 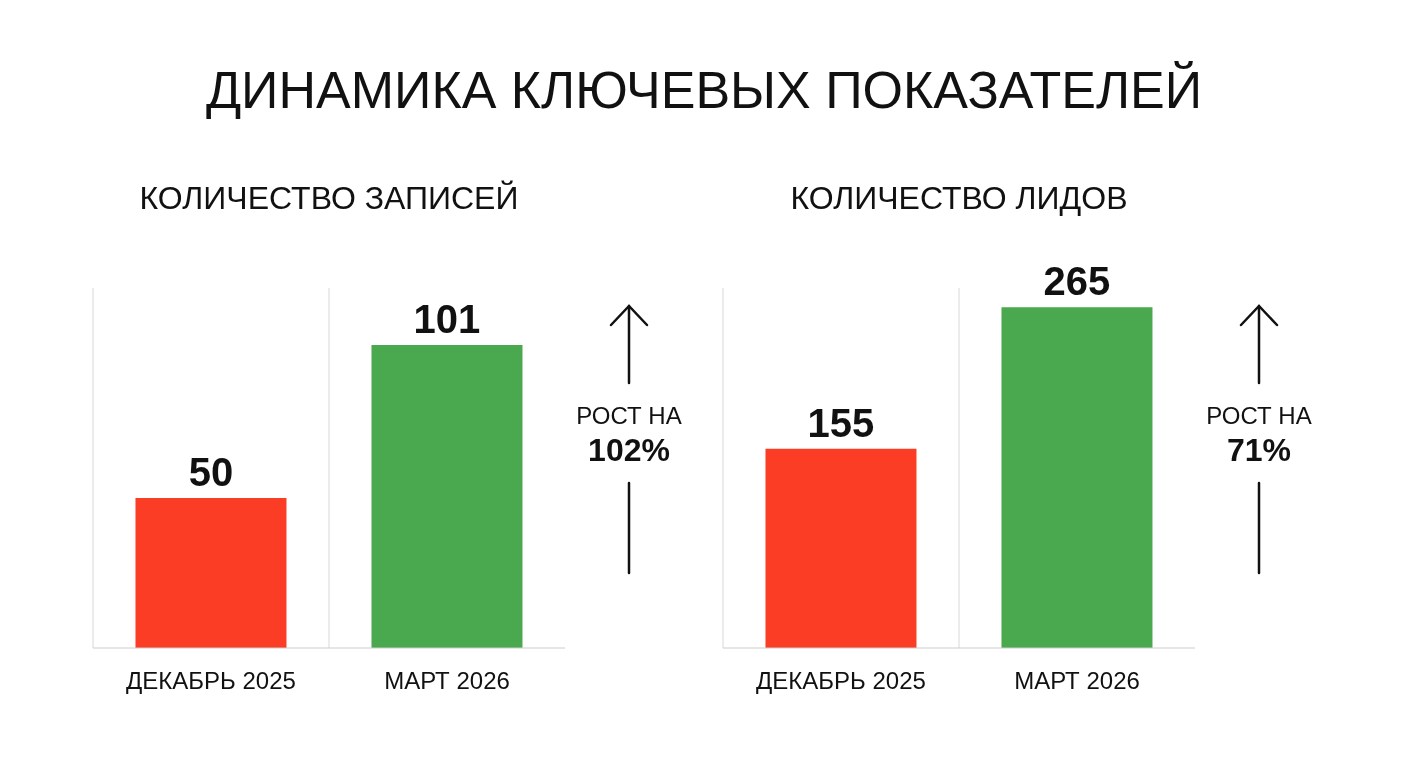 What do you see at coordinates (841, 422) in the screenshot?
I see `data-label: 155` at bounding box center [841, 422].